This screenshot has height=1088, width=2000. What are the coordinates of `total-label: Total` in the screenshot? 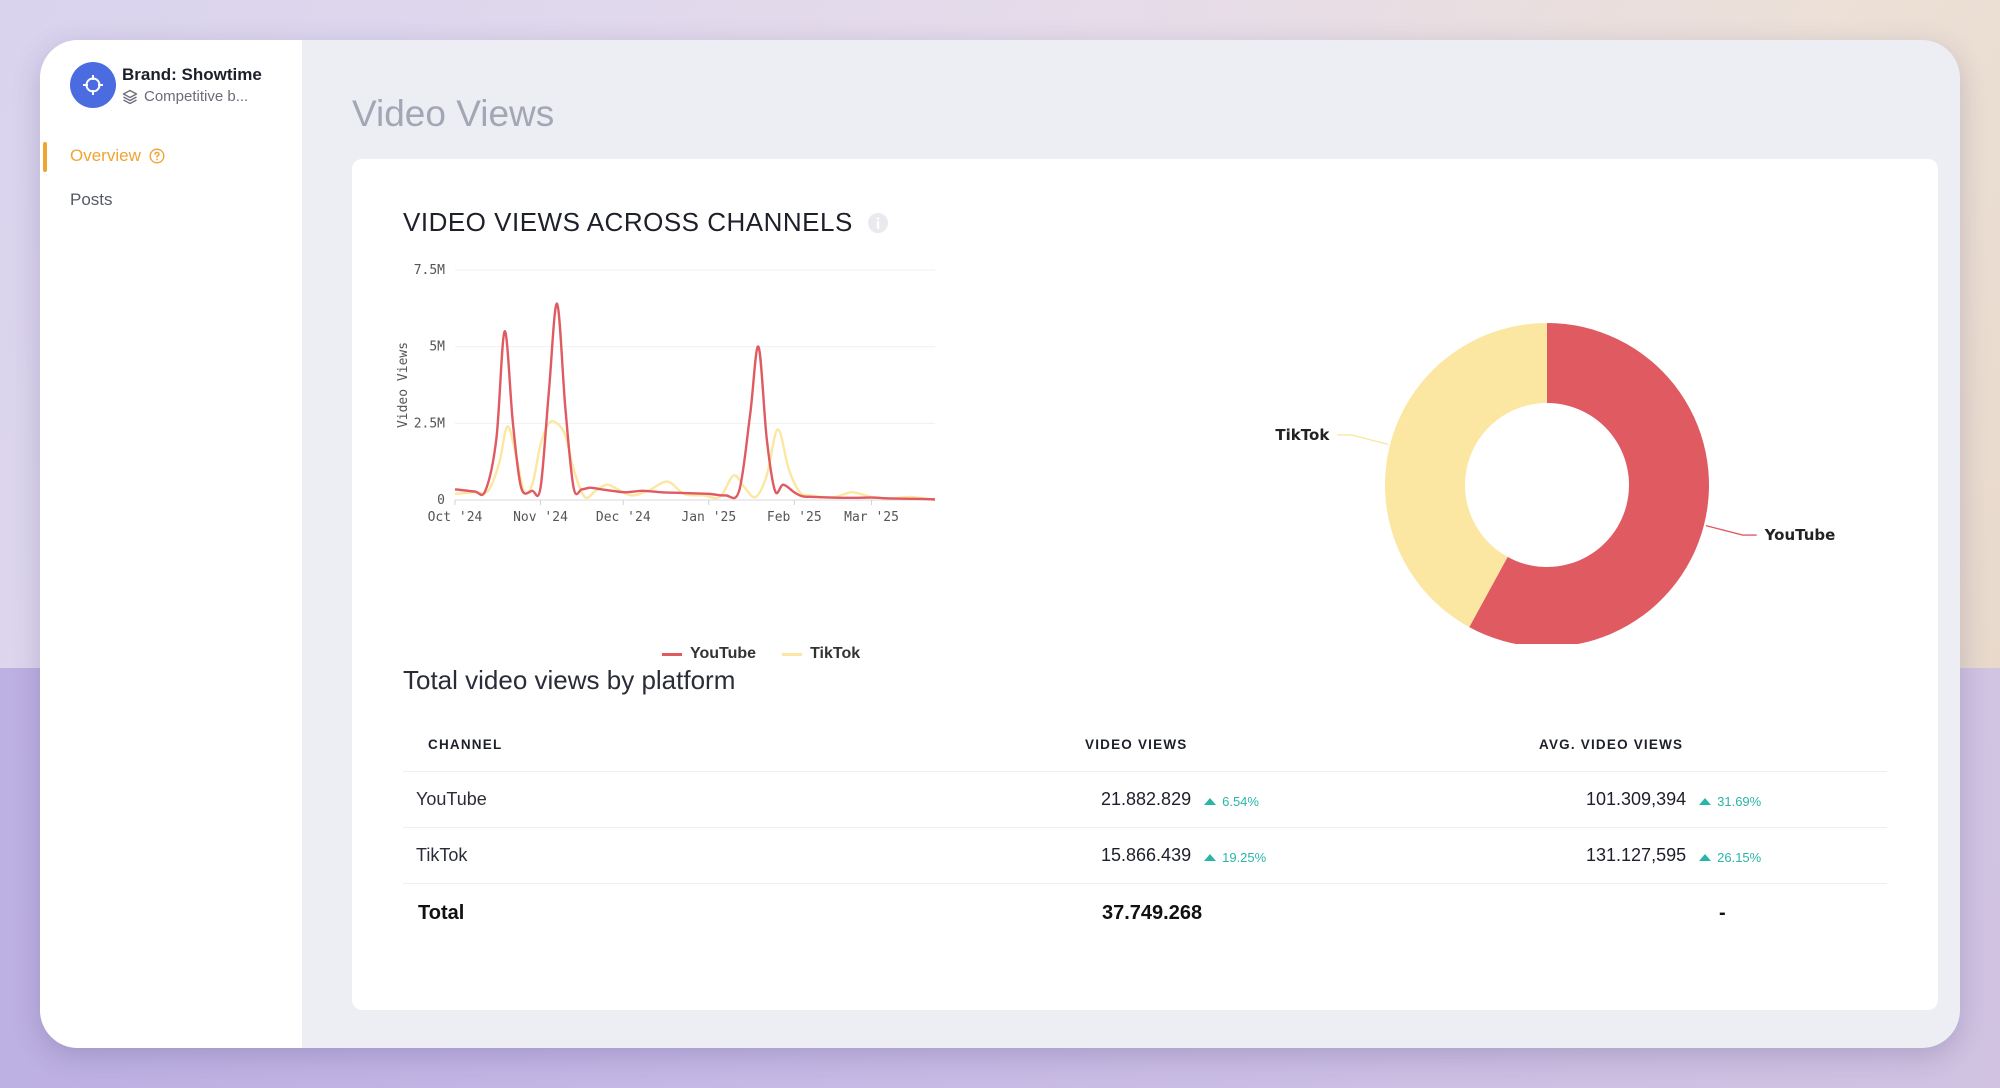 It's located at (441, 913).